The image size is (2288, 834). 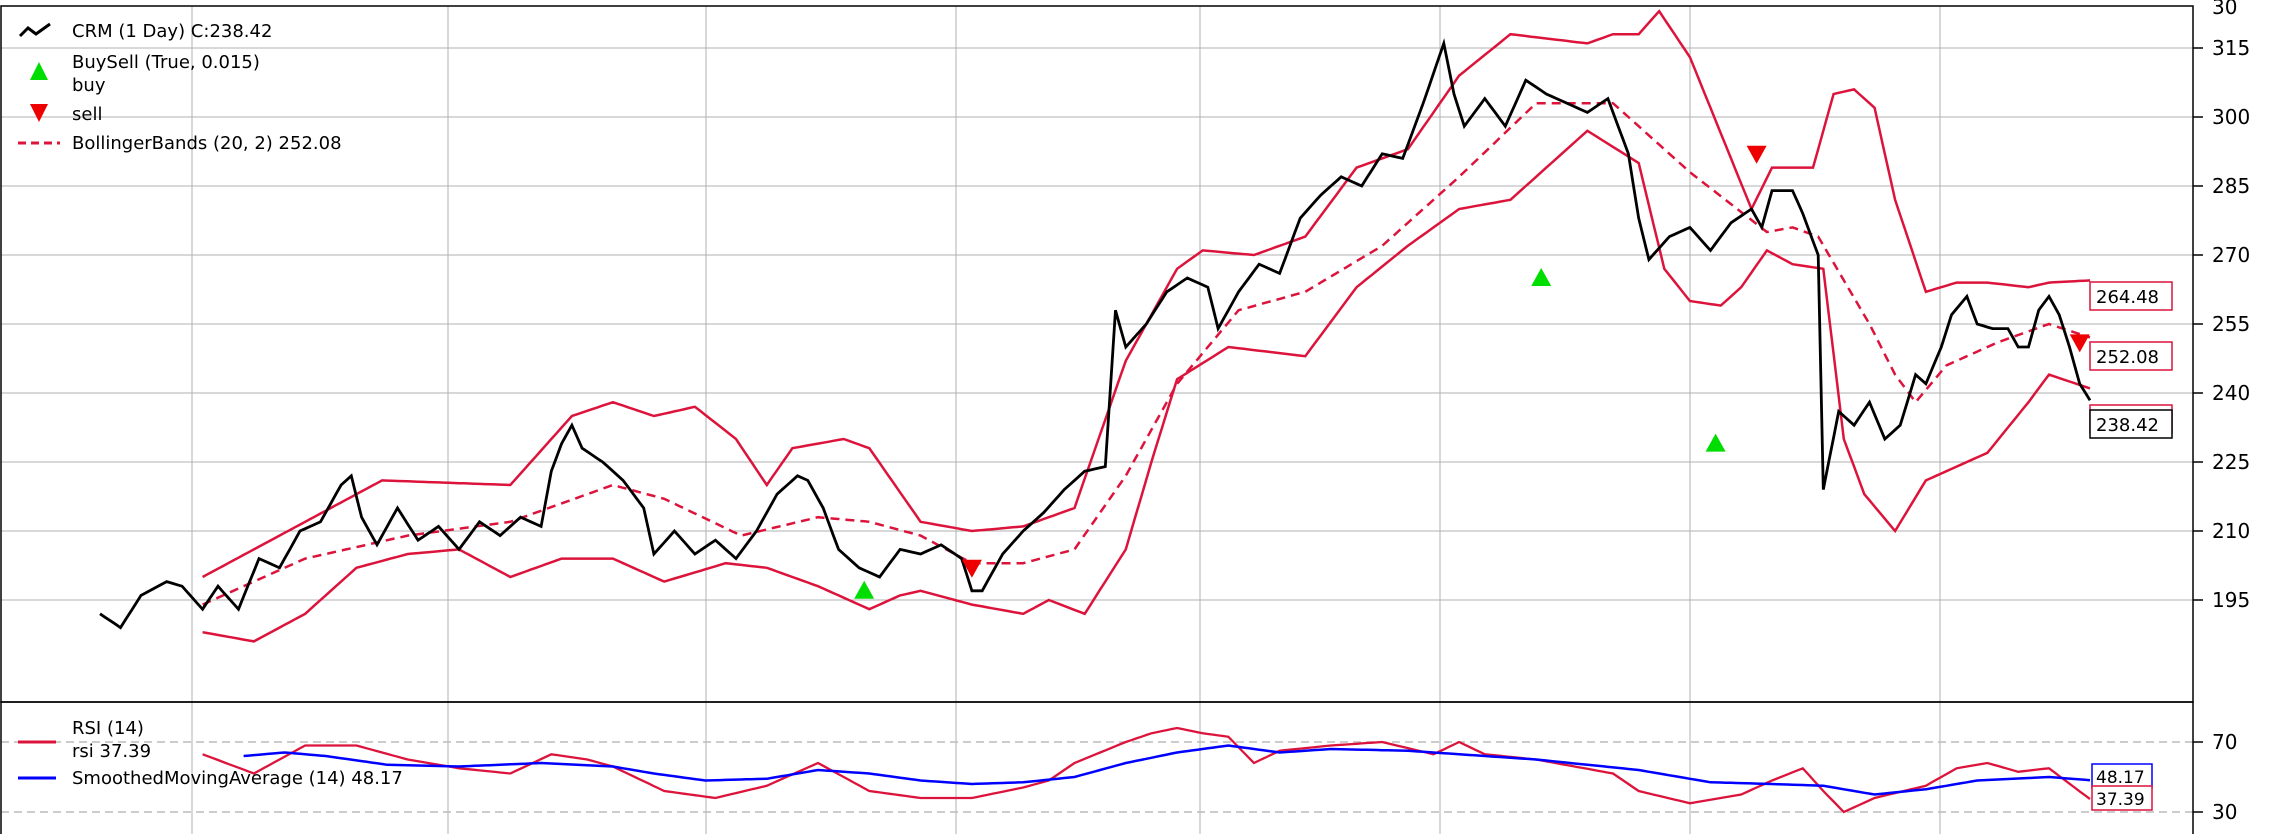 I want to click on rsi-legend-title: RSI (14), so click(x=108, y=728).